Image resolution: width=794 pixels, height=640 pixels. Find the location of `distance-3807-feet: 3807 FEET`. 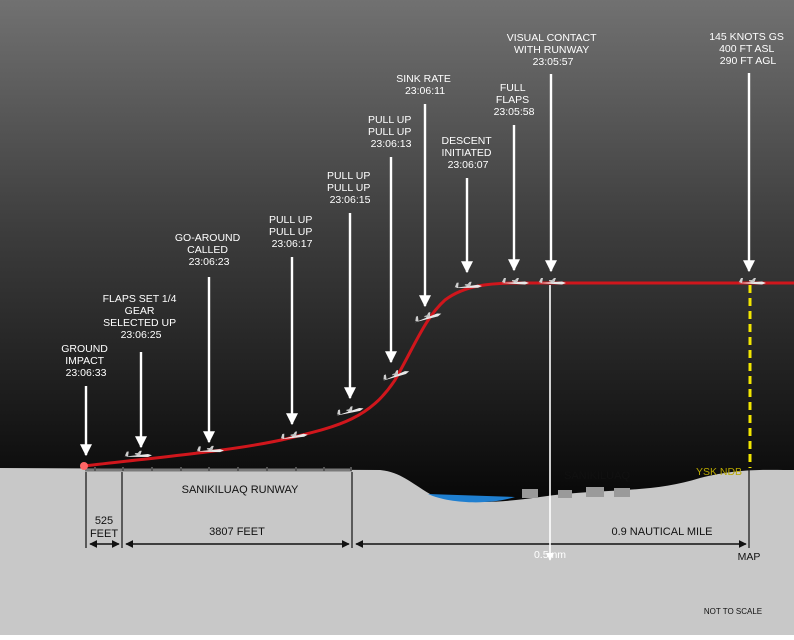

distance-3807-feet: 3807 FEET is located at coordinates (237, 532).